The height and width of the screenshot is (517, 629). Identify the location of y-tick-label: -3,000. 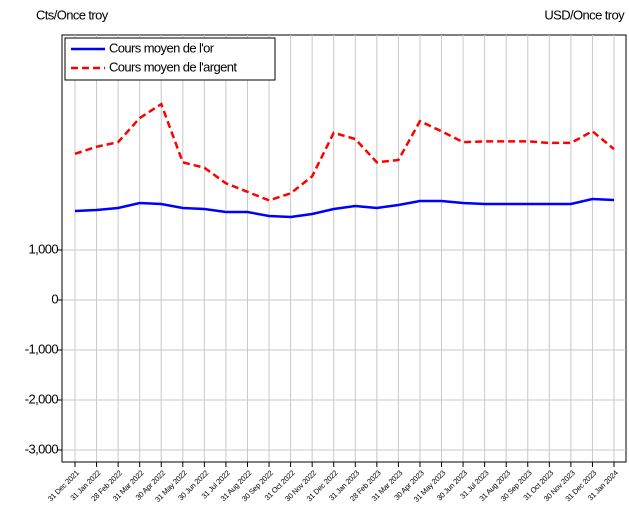
(42, 448).